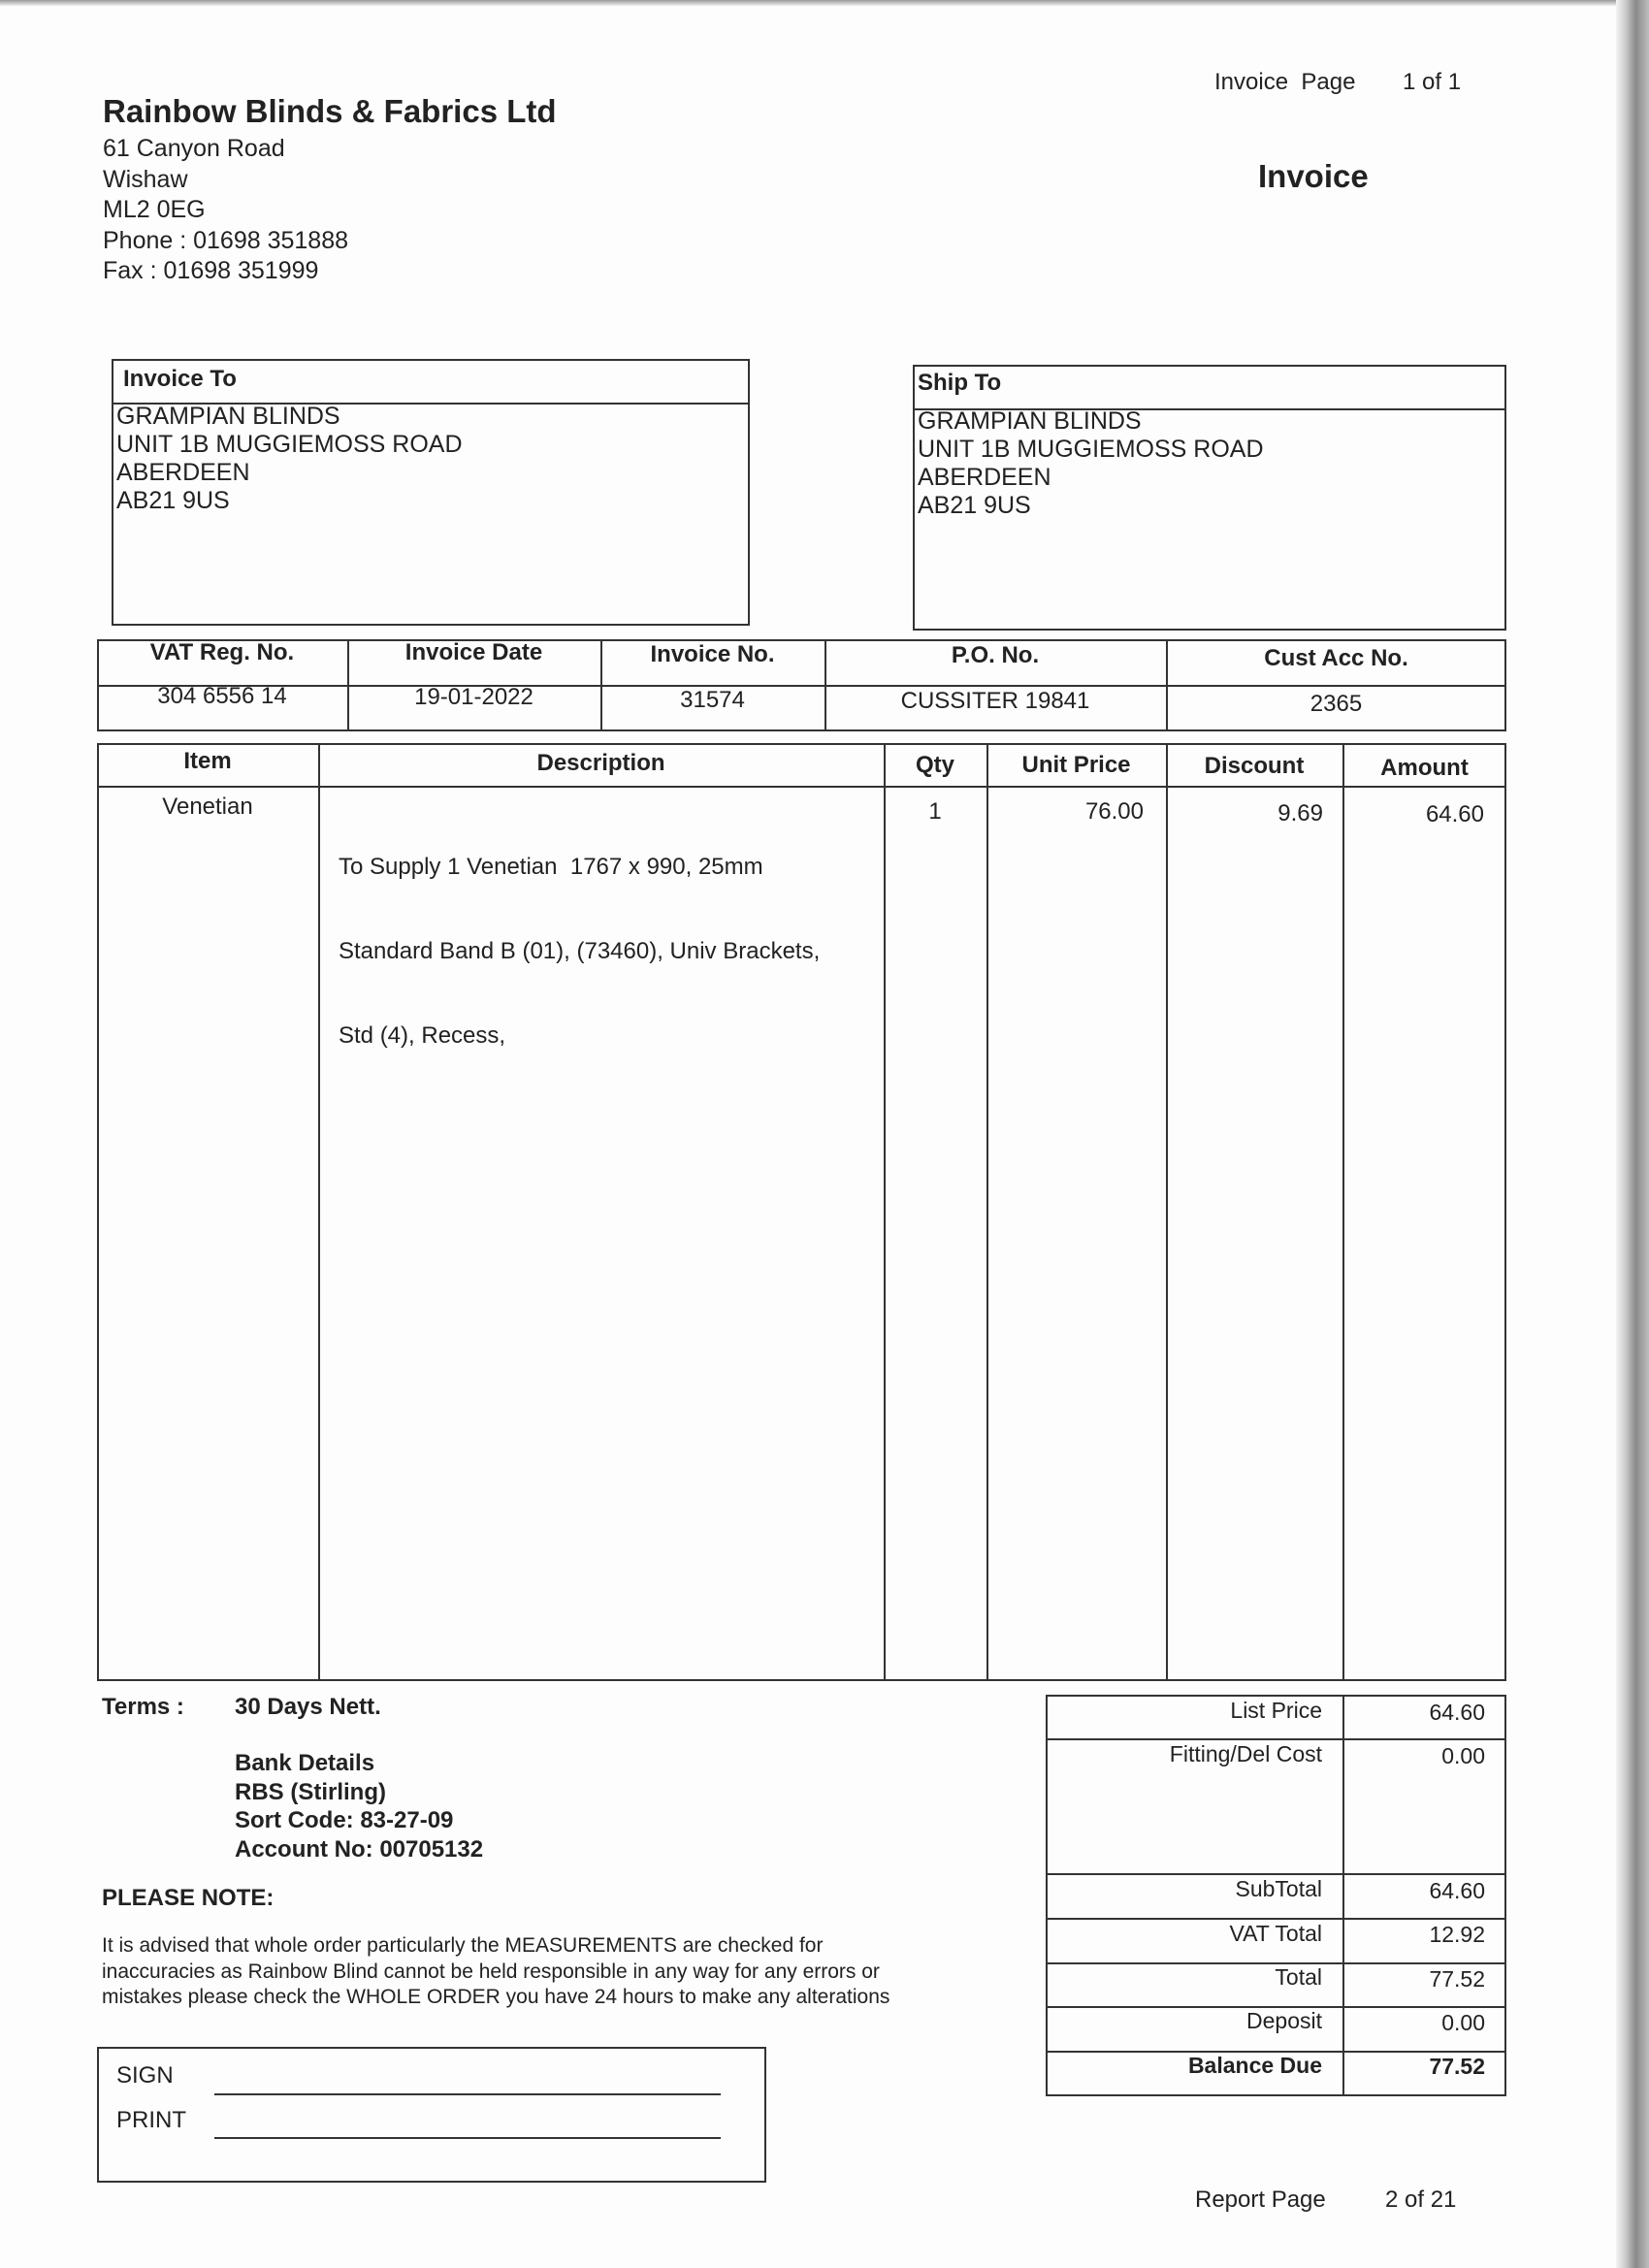 This screenshot has width=1649, height=2268. What do you see at coordinates (1300, 813) in the screenshot?
I see `discount-cell: 9.69` at bounding box center [1300, 813].